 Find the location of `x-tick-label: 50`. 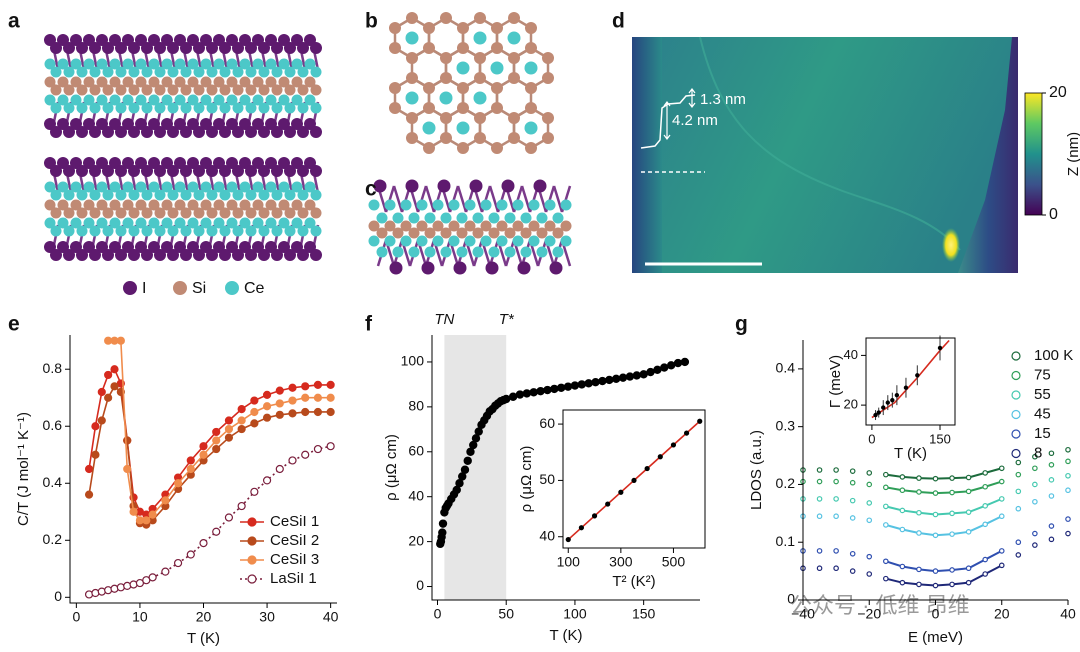

x-tick-label: 50 is located at coordinates (506, 614).